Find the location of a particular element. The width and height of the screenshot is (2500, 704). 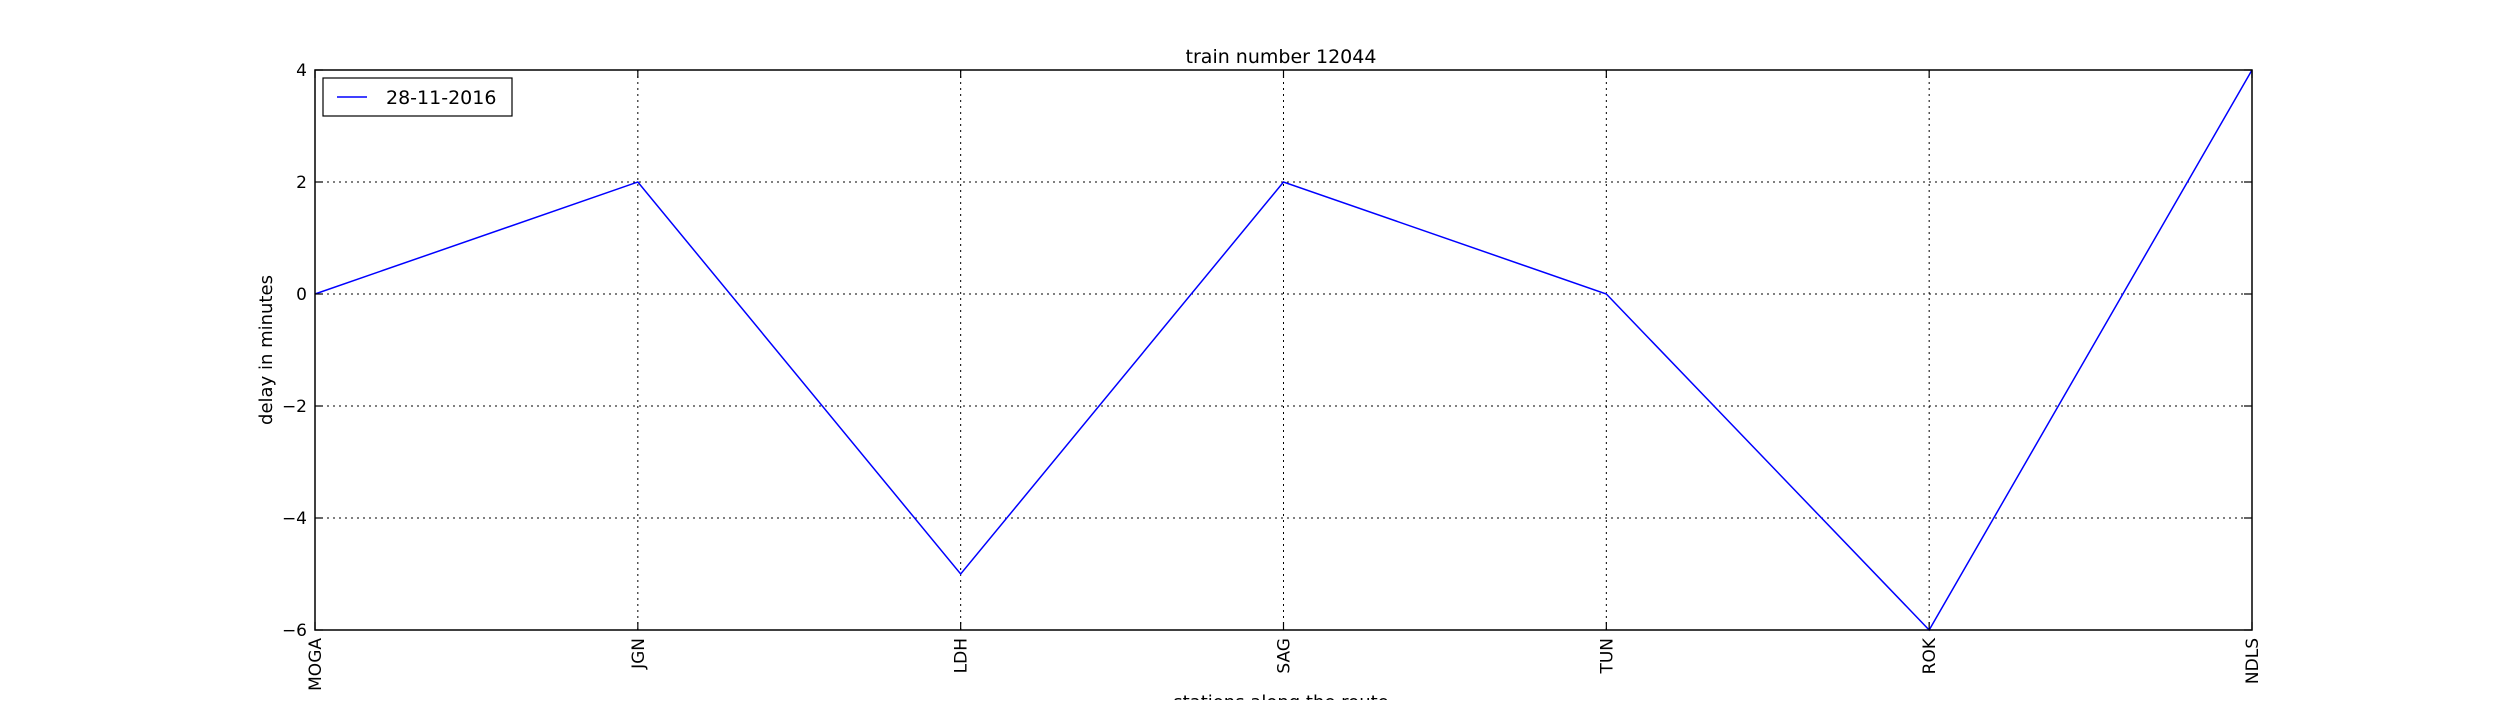

x-tick-label: MOGA is located at coordinates (316, 664).